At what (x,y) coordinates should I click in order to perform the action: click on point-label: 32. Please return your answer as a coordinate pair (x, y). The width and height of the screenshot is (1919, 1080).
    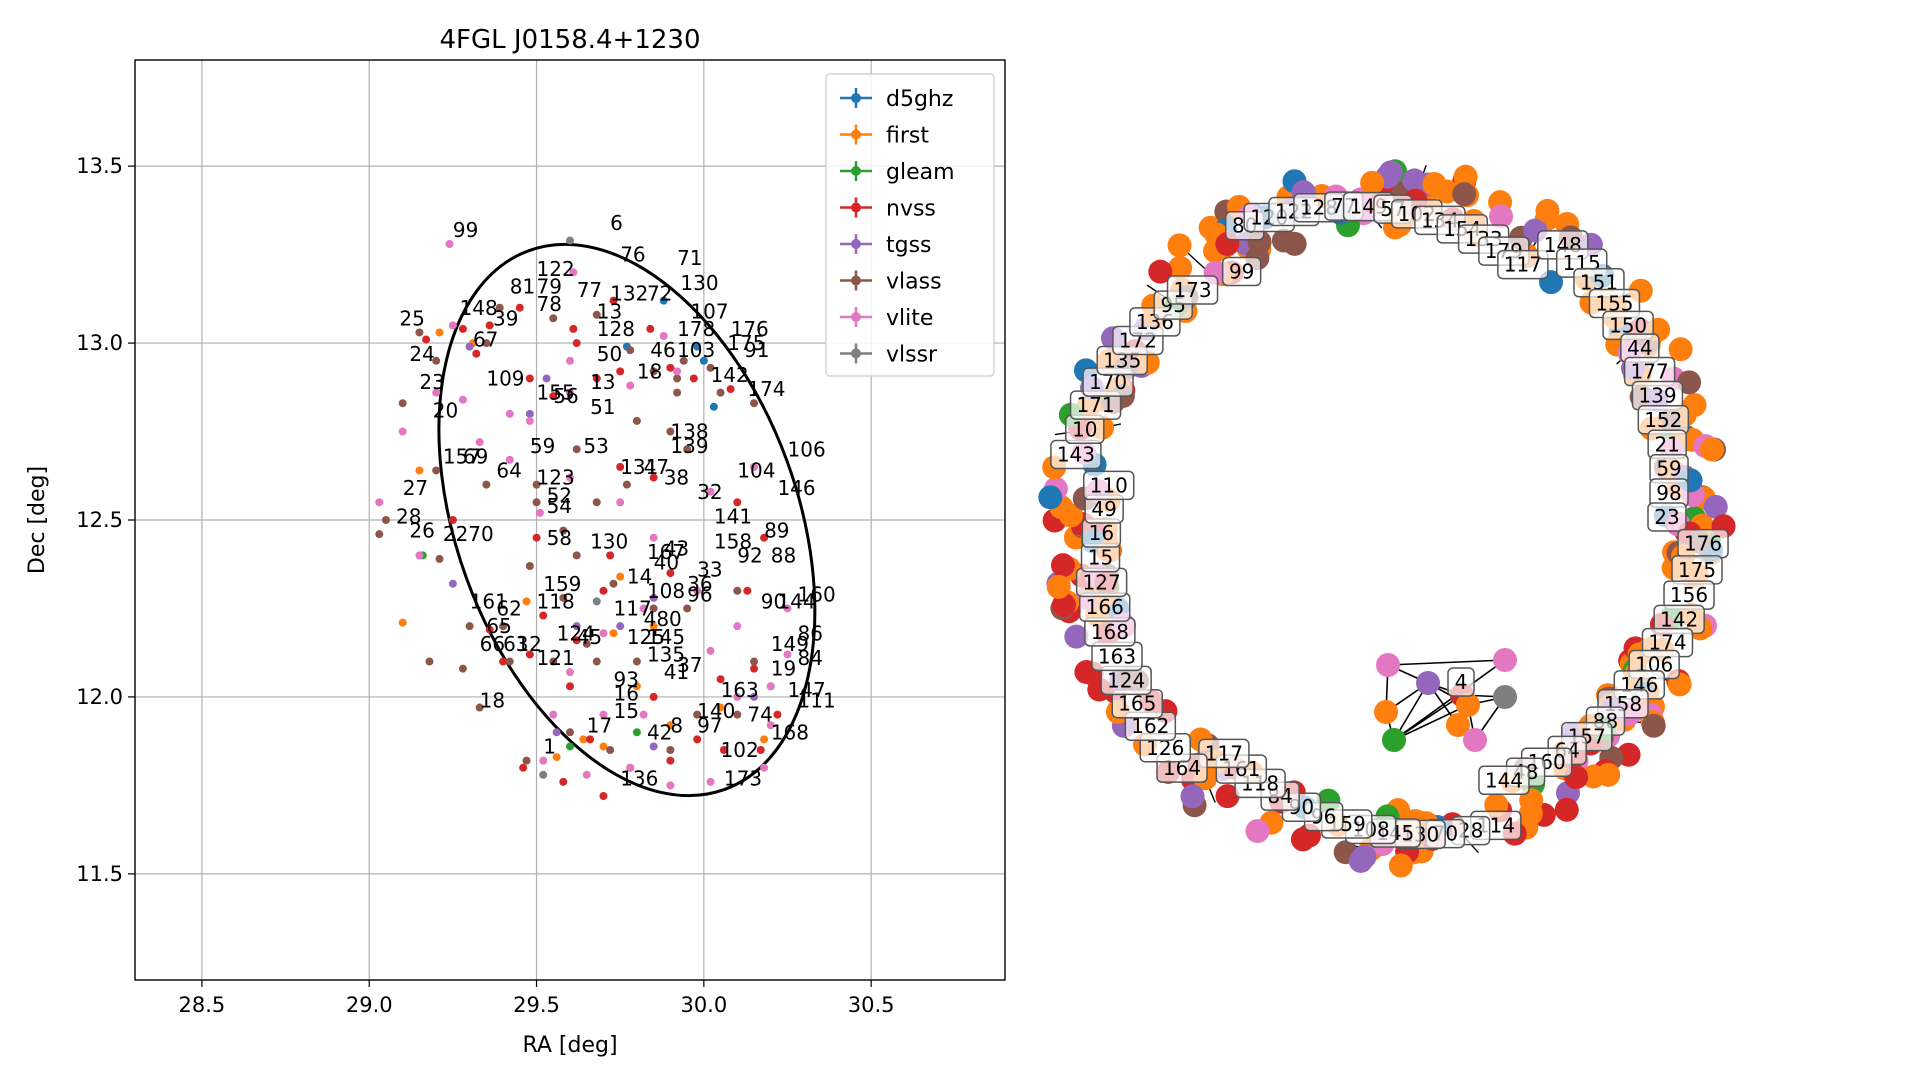
    Looking at the image, I should click on (709, 492).